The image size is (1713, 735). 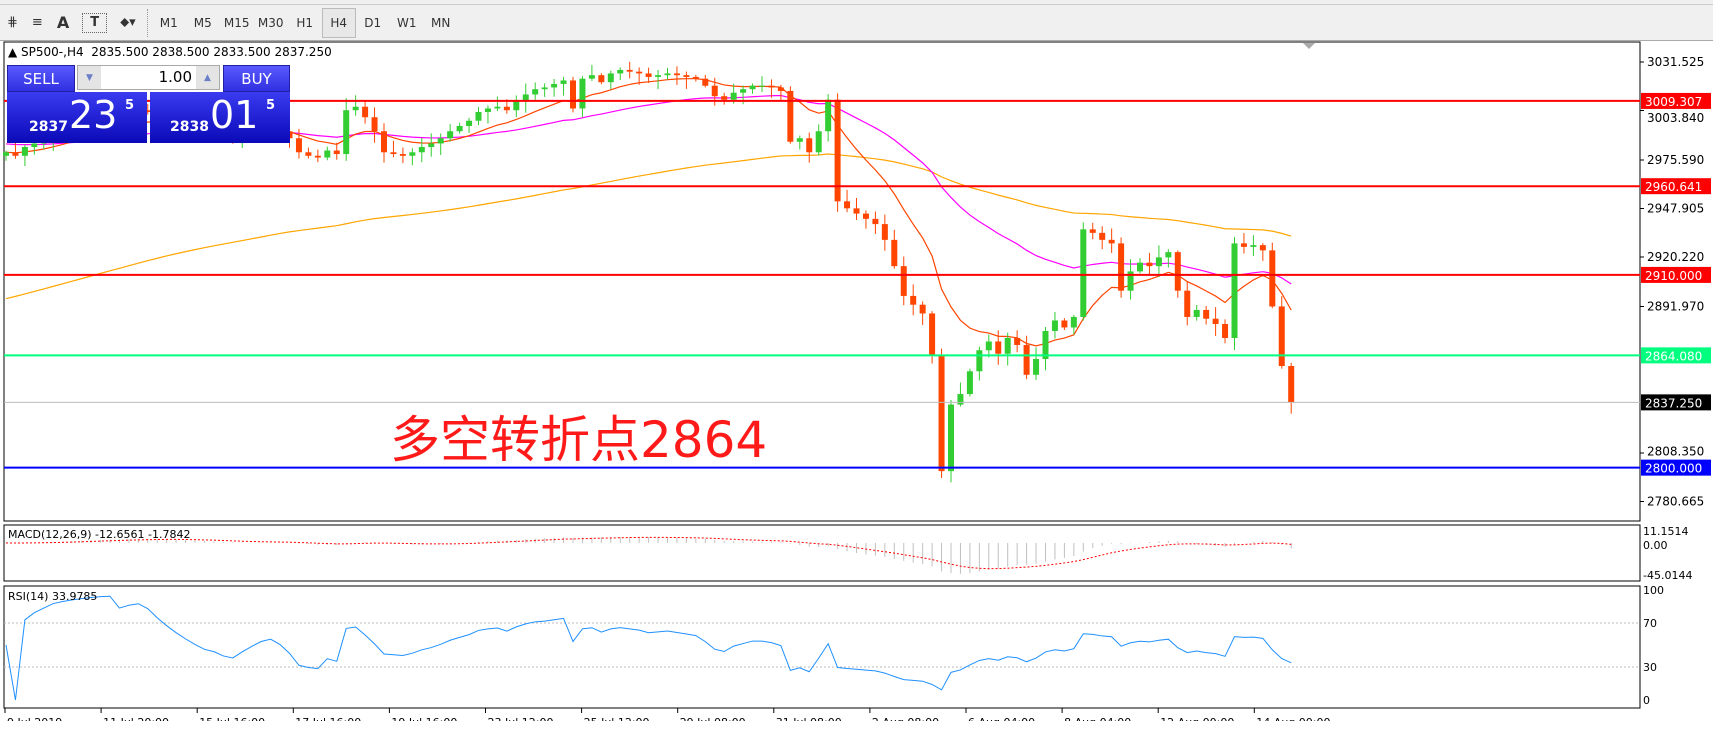 I want to click on timeframe-h1: H1, so click(x=305, y=22).